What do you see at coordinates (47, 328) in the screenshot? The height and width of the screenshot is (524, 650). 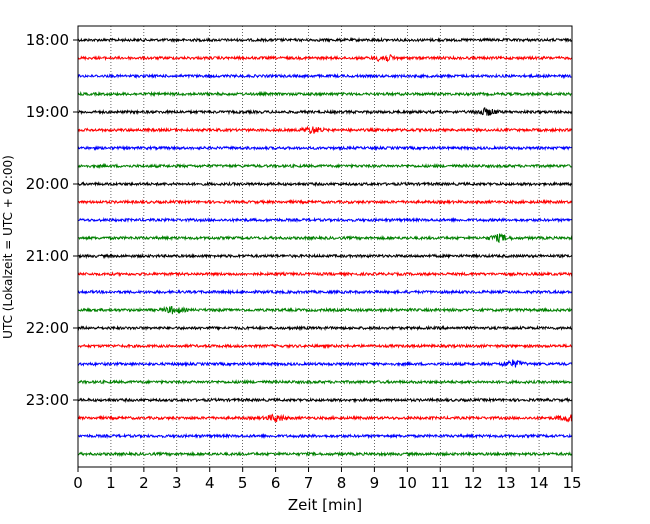 I see `y-tick-label: 22:00` at bounding box center [47, 328].